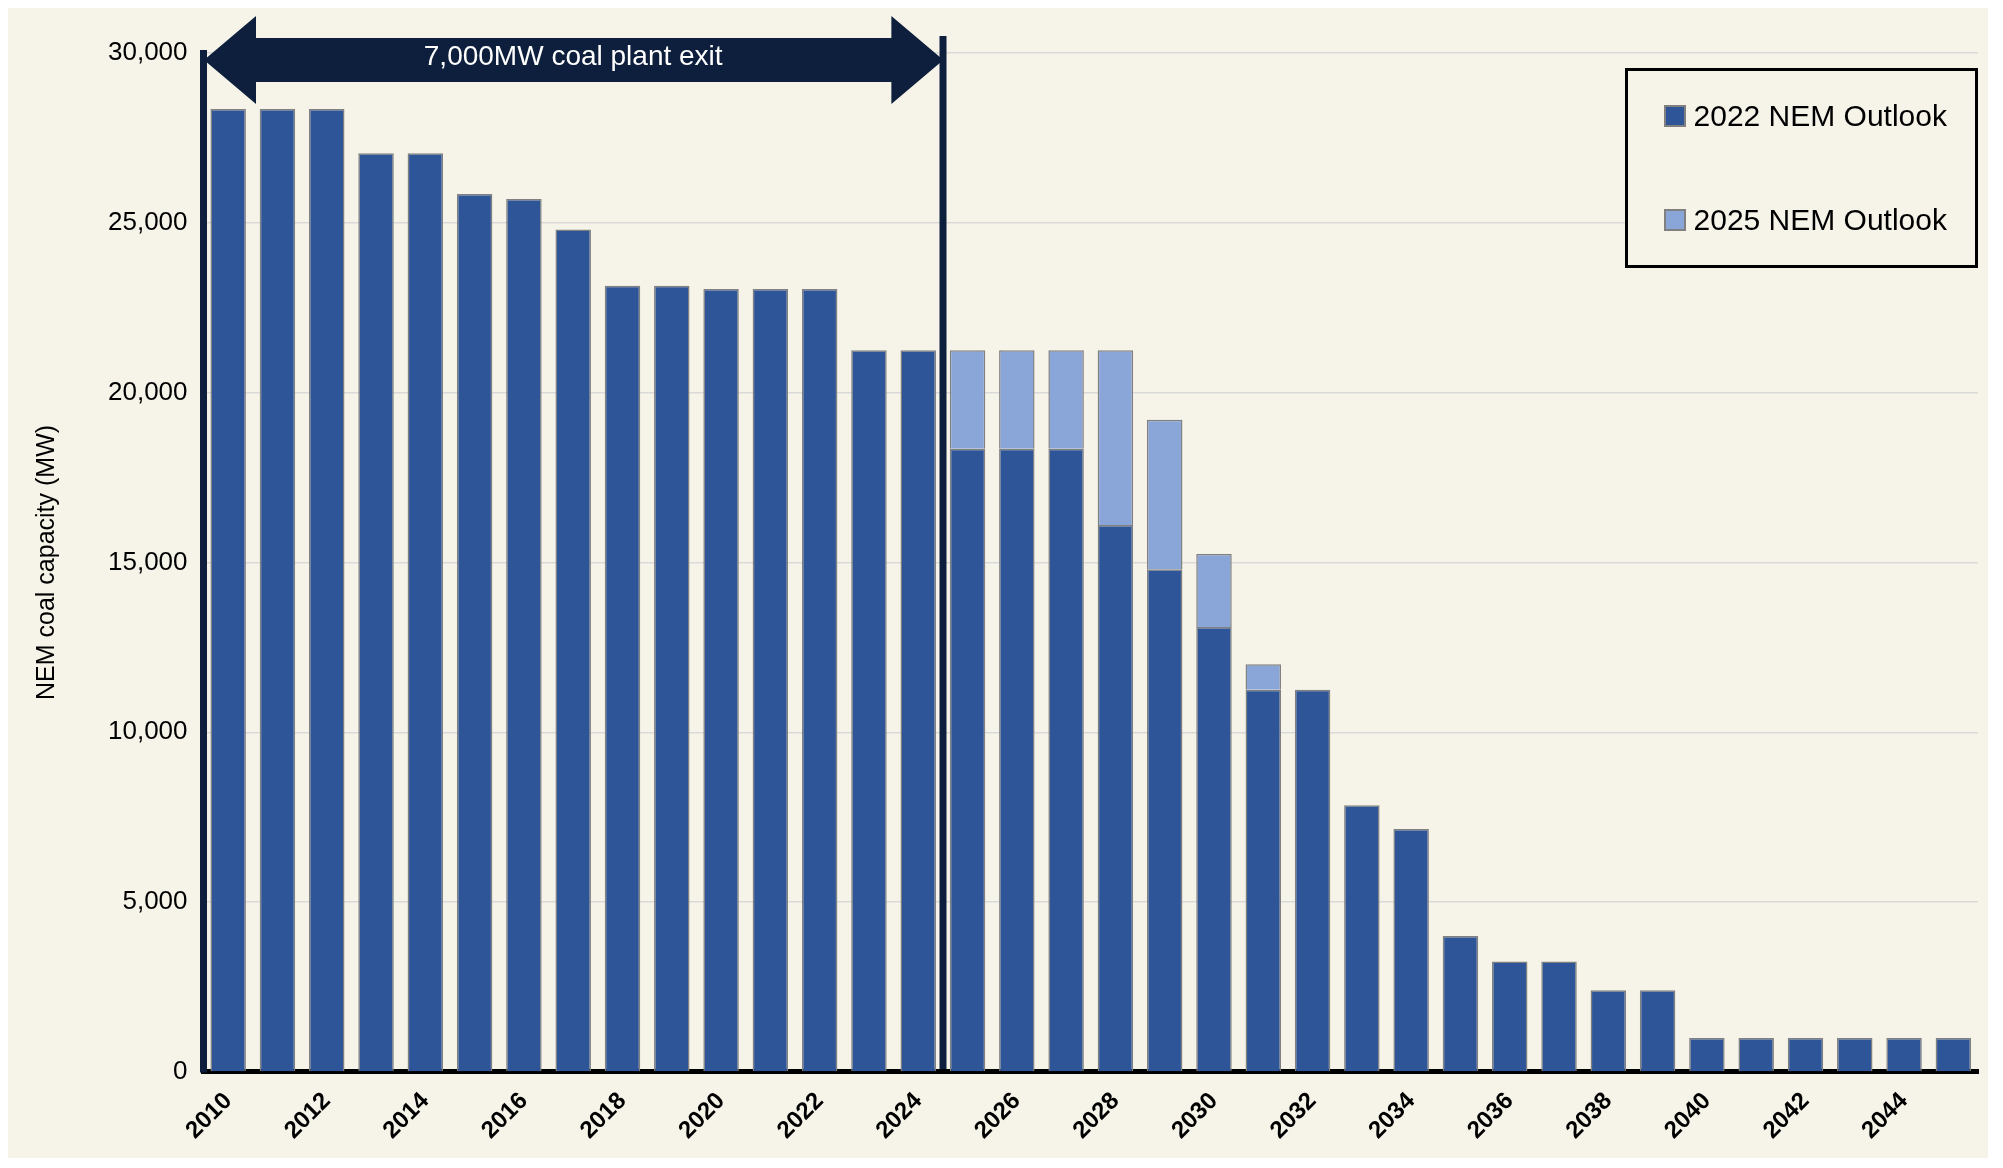  I want to click on legend-label: 2022 NEM Outlook, so click(1820, 116).